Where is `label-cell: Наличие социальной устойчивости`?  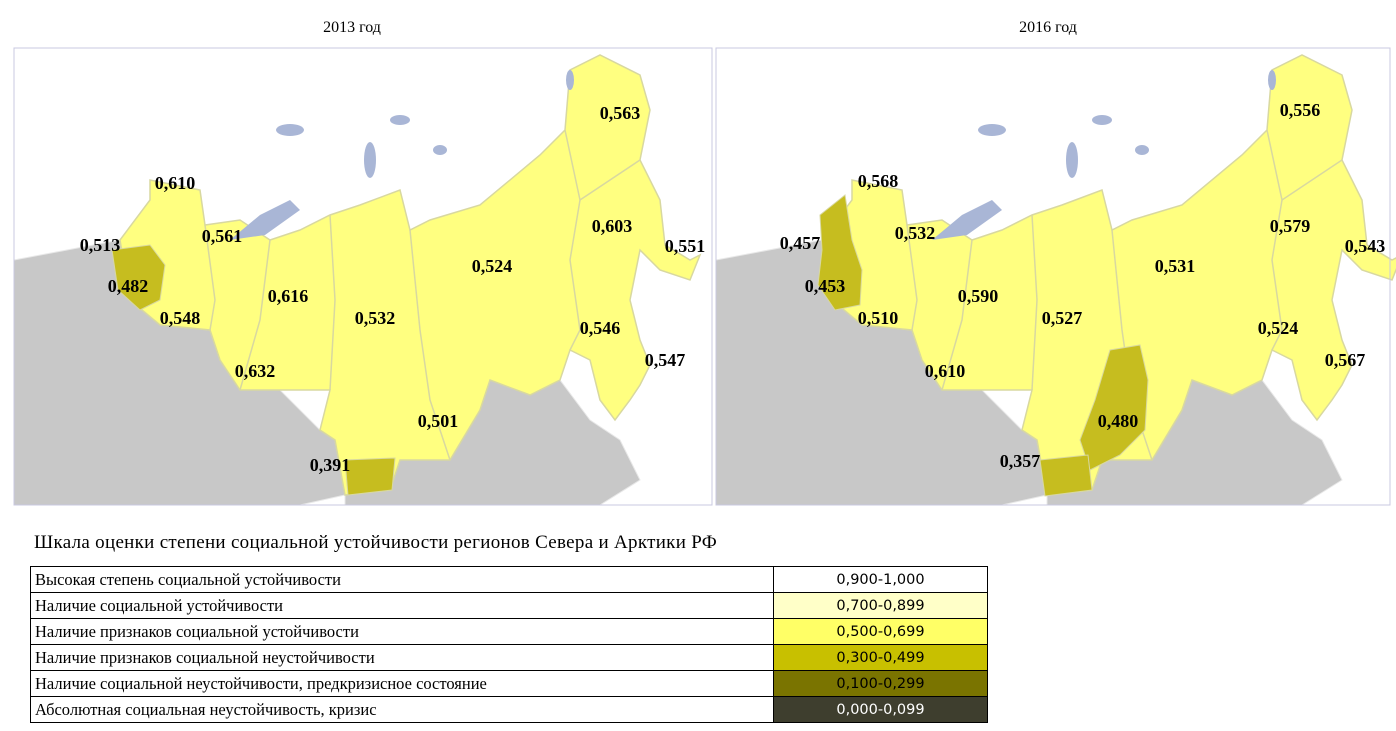
label-cell: Наличие социальной устойчивости is located at coordinates (402, 605).